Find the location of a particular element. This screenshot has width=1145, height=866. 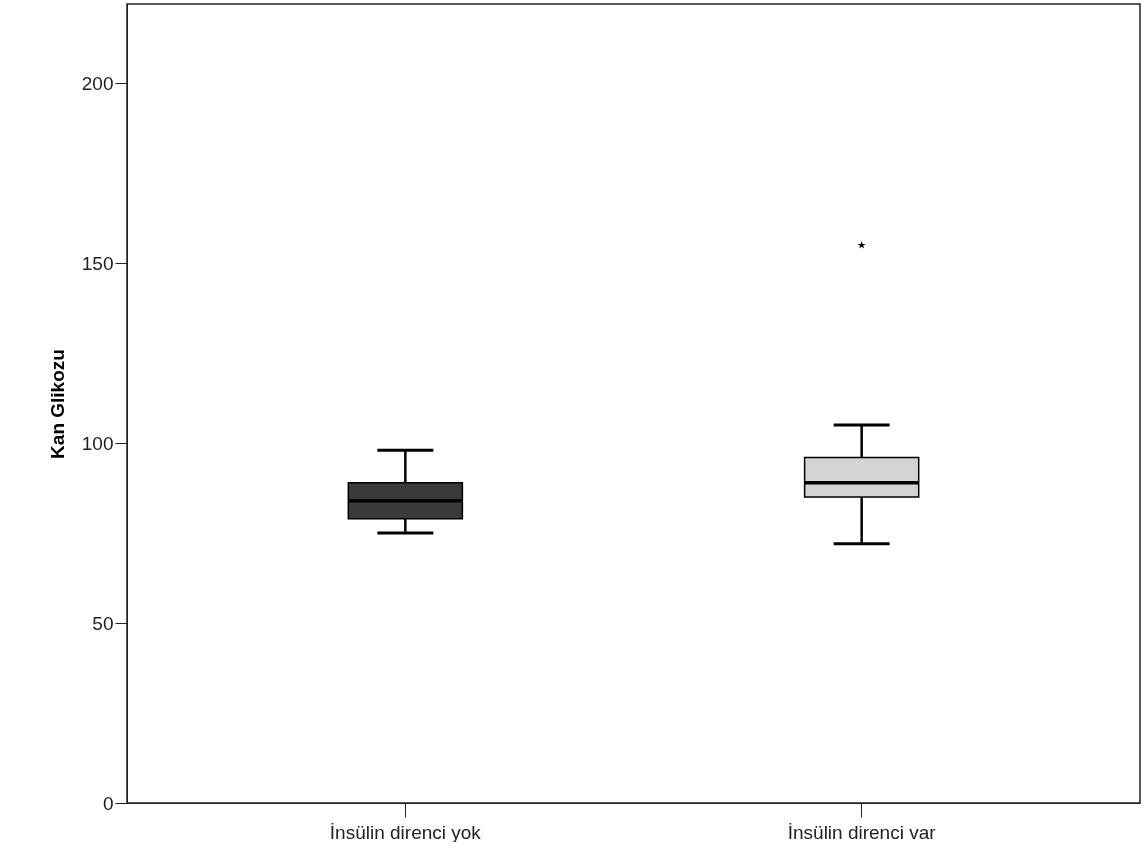

y-tick-label: 0 is located at coordinates (108, 803).